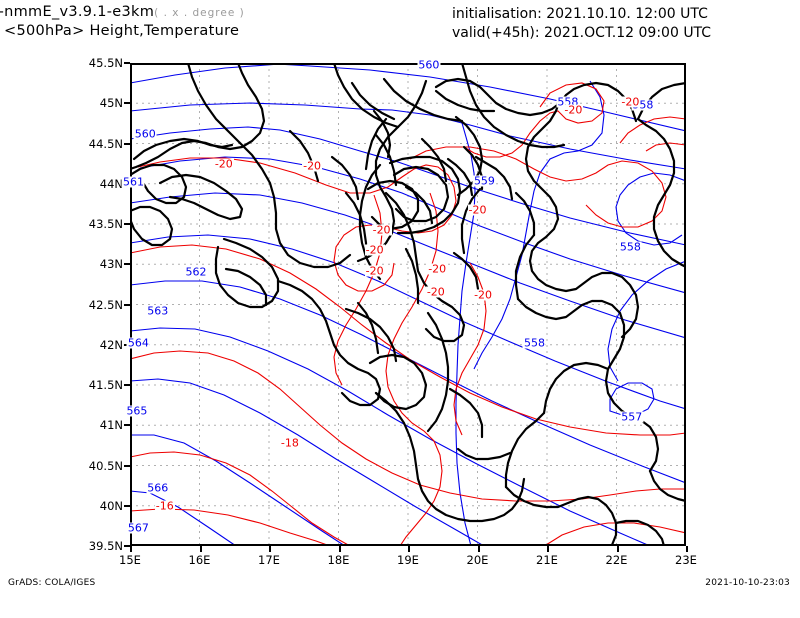  What do you see at coordinates (408, 560) in the screenshot?
I see `x-axis-tick-label: 19E` at bounding box center [408, 560].